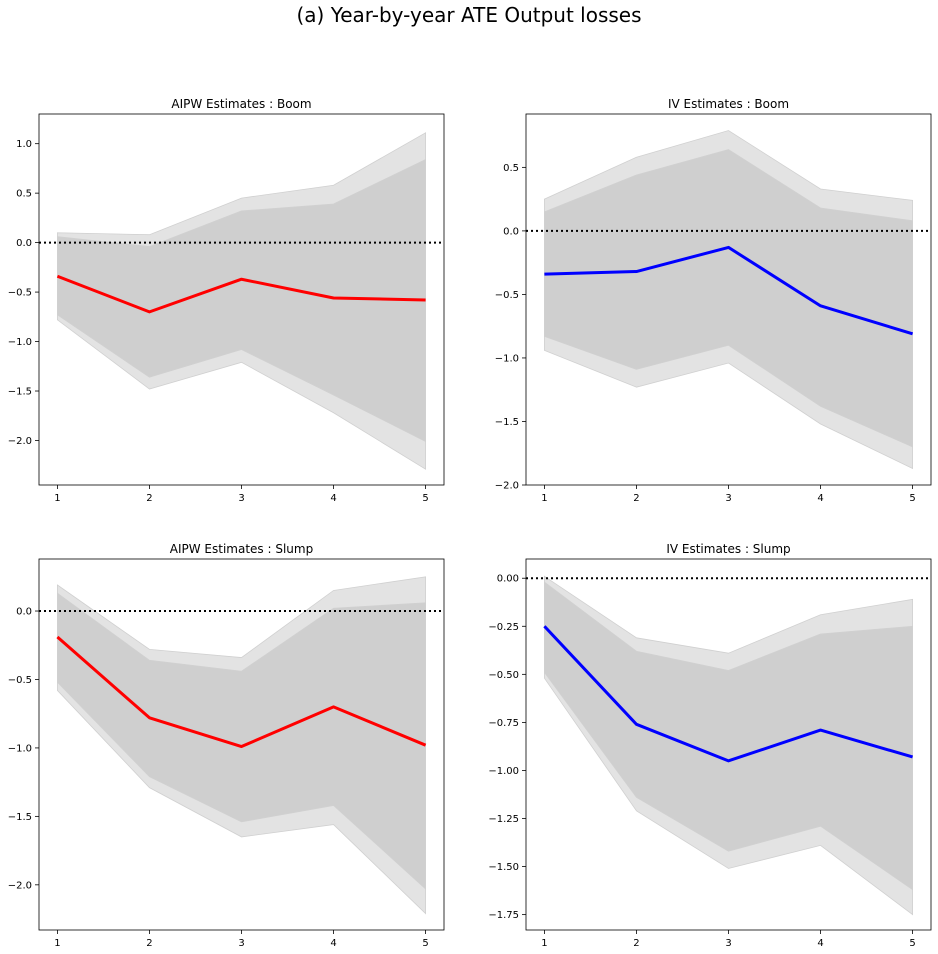 The width and height of the screenshot is (938, 954). I want to click on y-tick-label: −1.00, so click(503, 771).